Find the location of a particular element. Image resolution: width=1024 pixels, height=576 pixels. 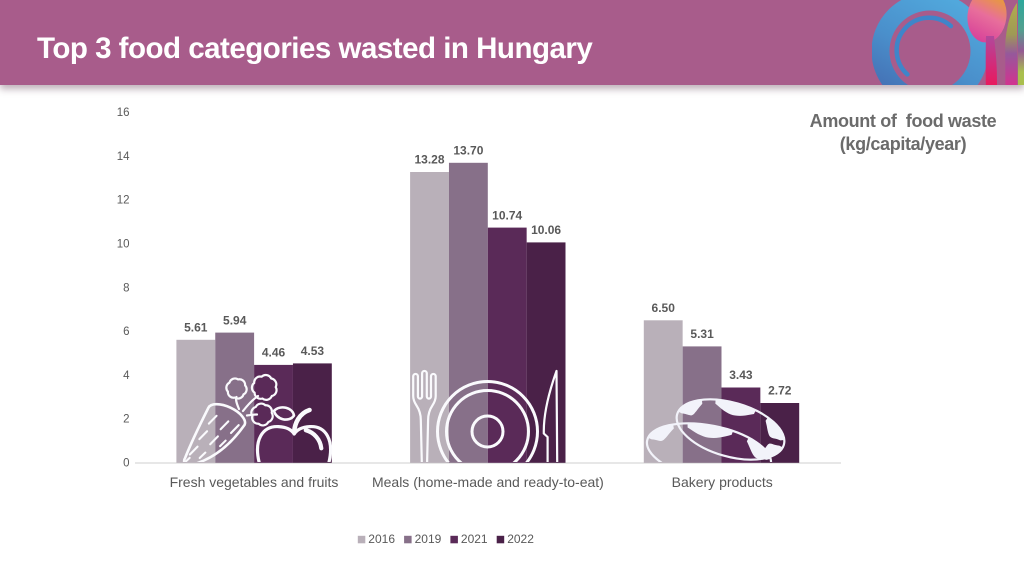

svg-text: 2 is located at coordinates (126, 420).